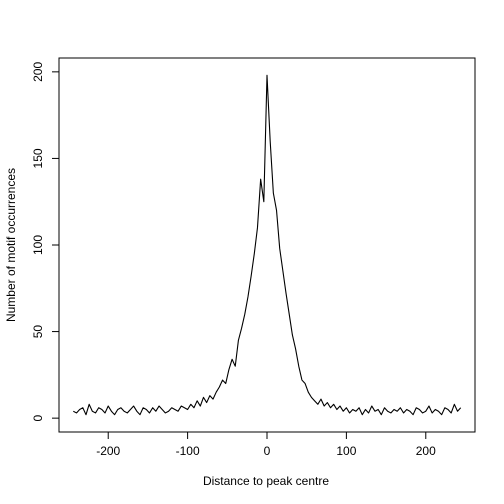 This screenshot has width=504, height=504. I want to click on y-tick-label: 50, so click(38, 332).